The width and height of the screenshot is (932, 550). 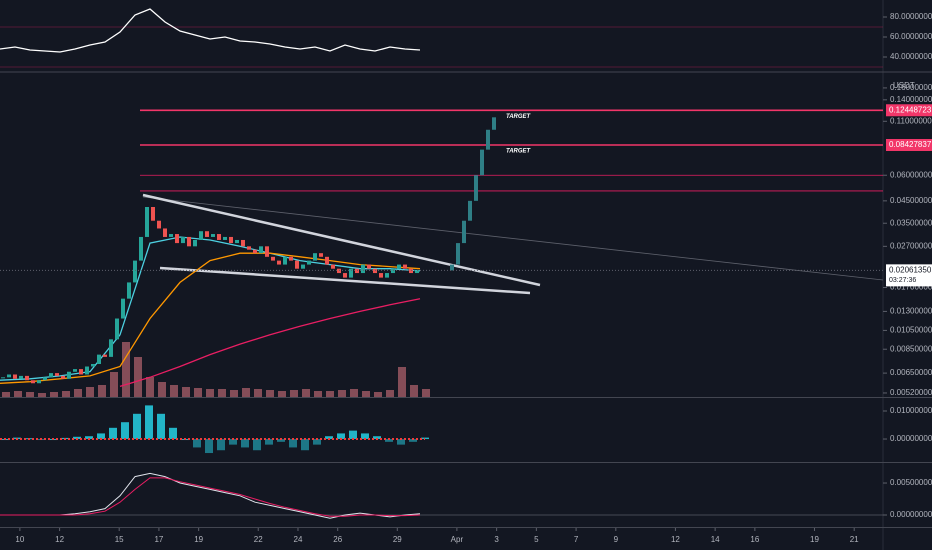 What do you see at coordinates (911, 222) in the screenshot?
I see `y-tick-label: 0.03500000` at bounding box center [911, 222].